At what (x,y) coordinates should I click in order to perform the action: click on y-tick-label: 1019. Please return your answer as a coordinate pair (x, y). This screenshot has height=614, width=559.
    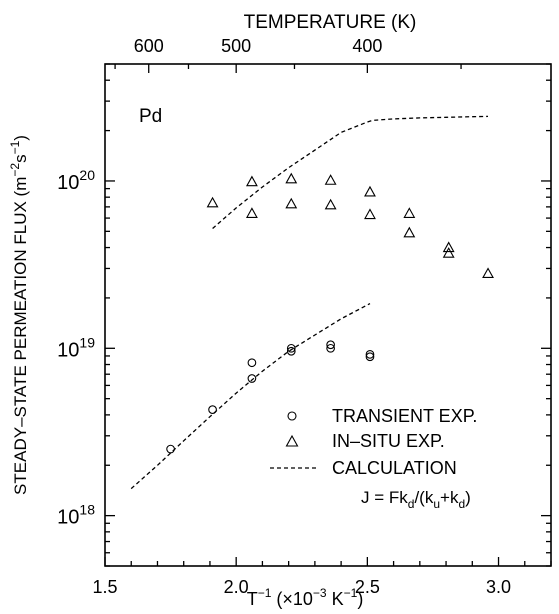
    Looking at the image, I should click on (76, 347).